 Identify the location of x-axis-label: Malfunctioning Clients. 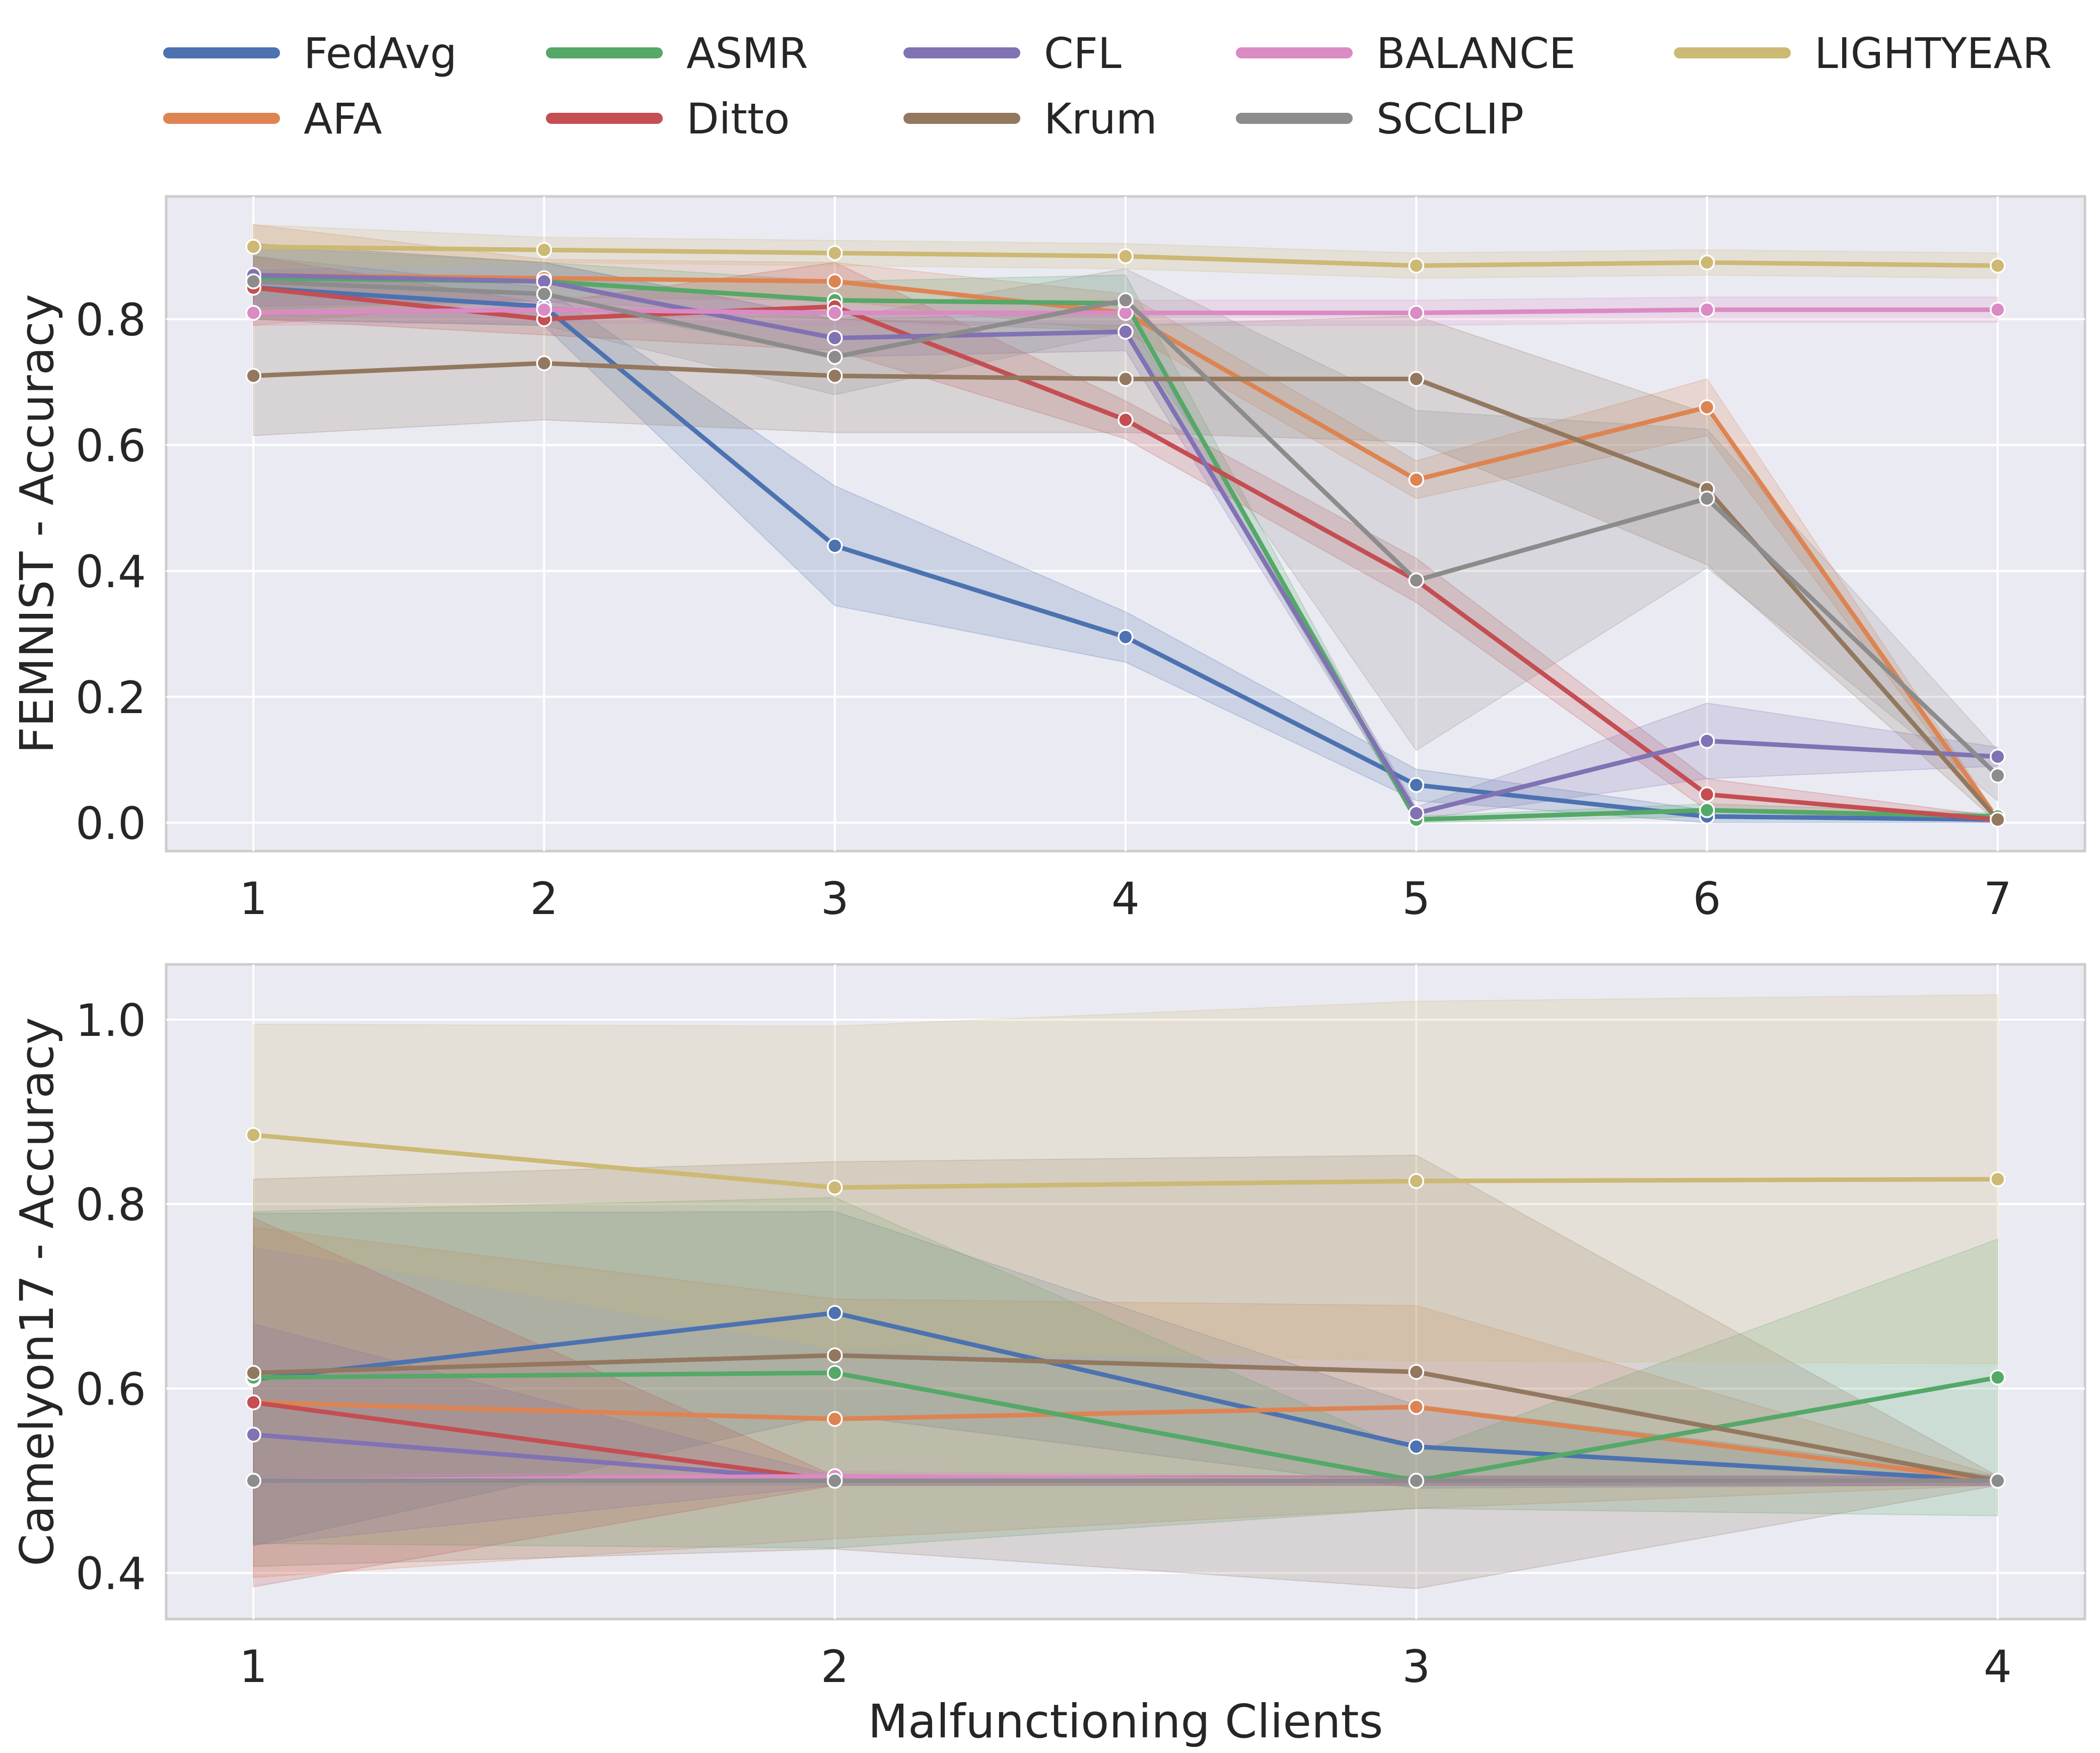
(1125, 1721).